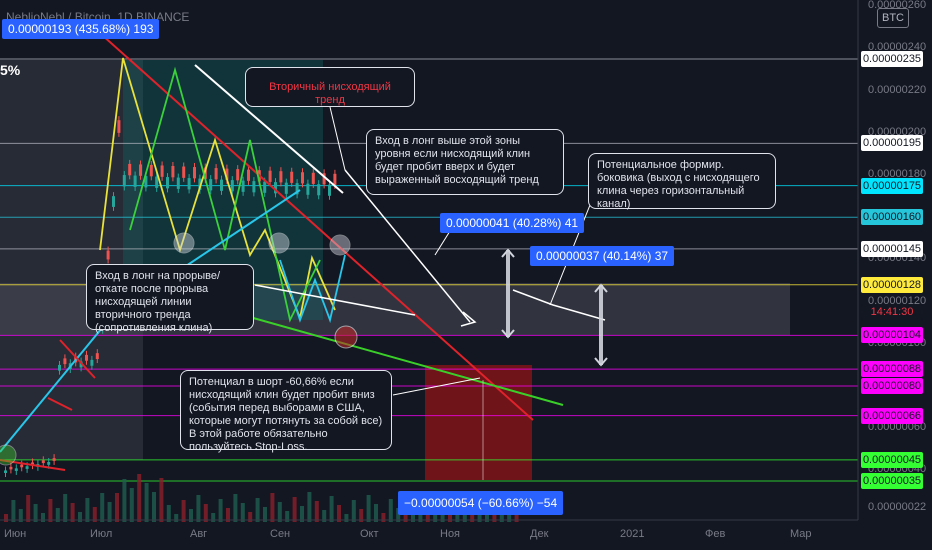 The image size is (932, 550). What do you see at coordinates (407, 246) in the screenshot?
I see `pointer-long-above-path` at bounding box center [407, 246].